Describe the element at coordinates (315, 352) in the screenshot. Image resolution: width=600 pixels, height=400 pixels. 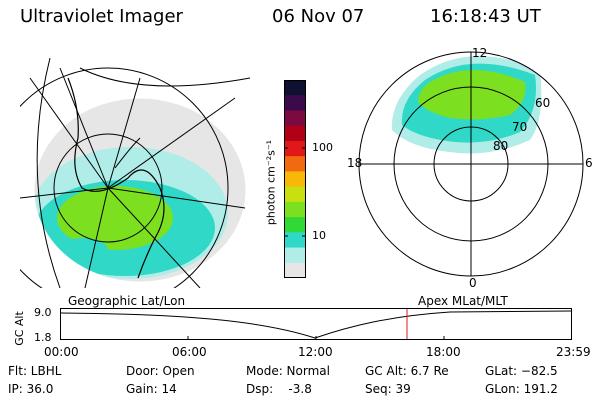
I see `time-tick-1200: 12:00` at that location.